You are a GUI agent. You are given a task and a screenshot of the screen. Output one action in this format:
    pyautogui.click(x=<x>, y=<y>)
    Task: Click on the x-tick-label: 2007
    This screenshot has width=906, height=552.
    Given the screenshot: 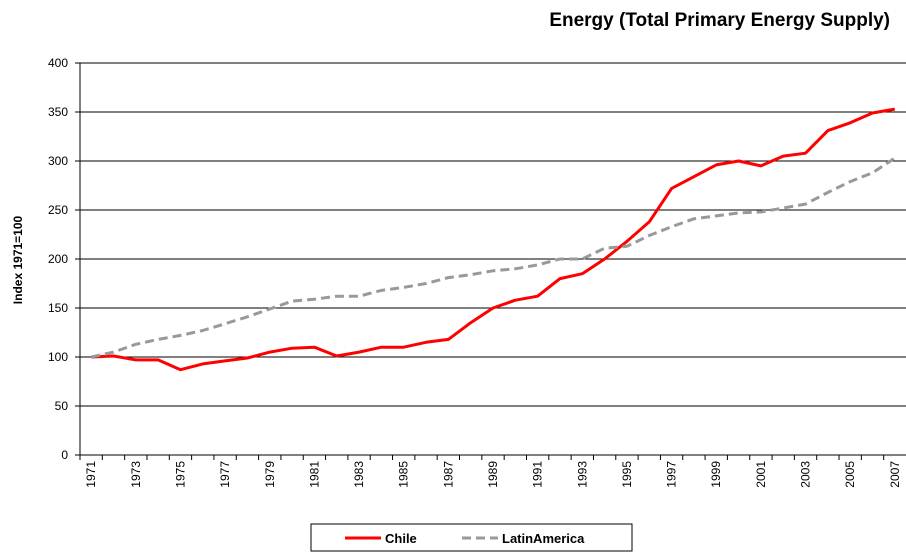 What is the action you would take?
    pyautogui.click(x=895, y=474)
    